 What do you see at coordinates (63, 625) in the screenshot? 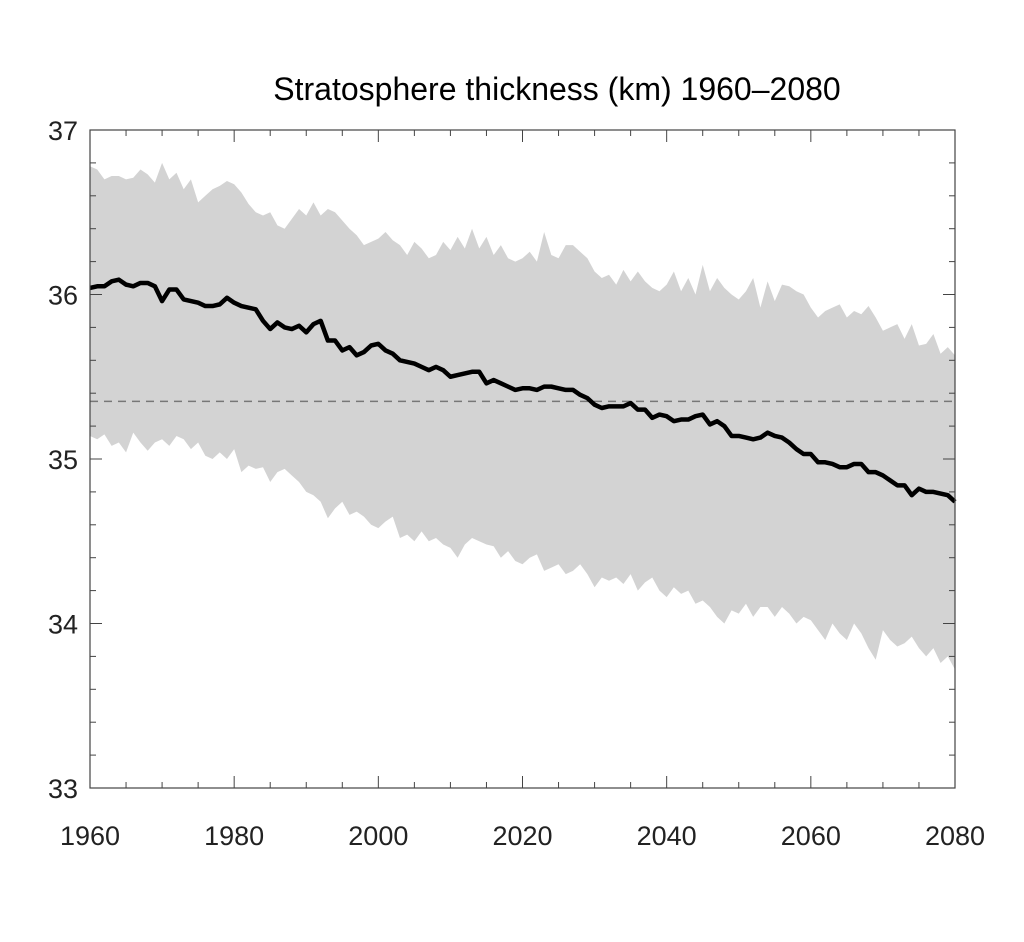
I see `y-tick-label: 34` at bounding box center [63, 625].